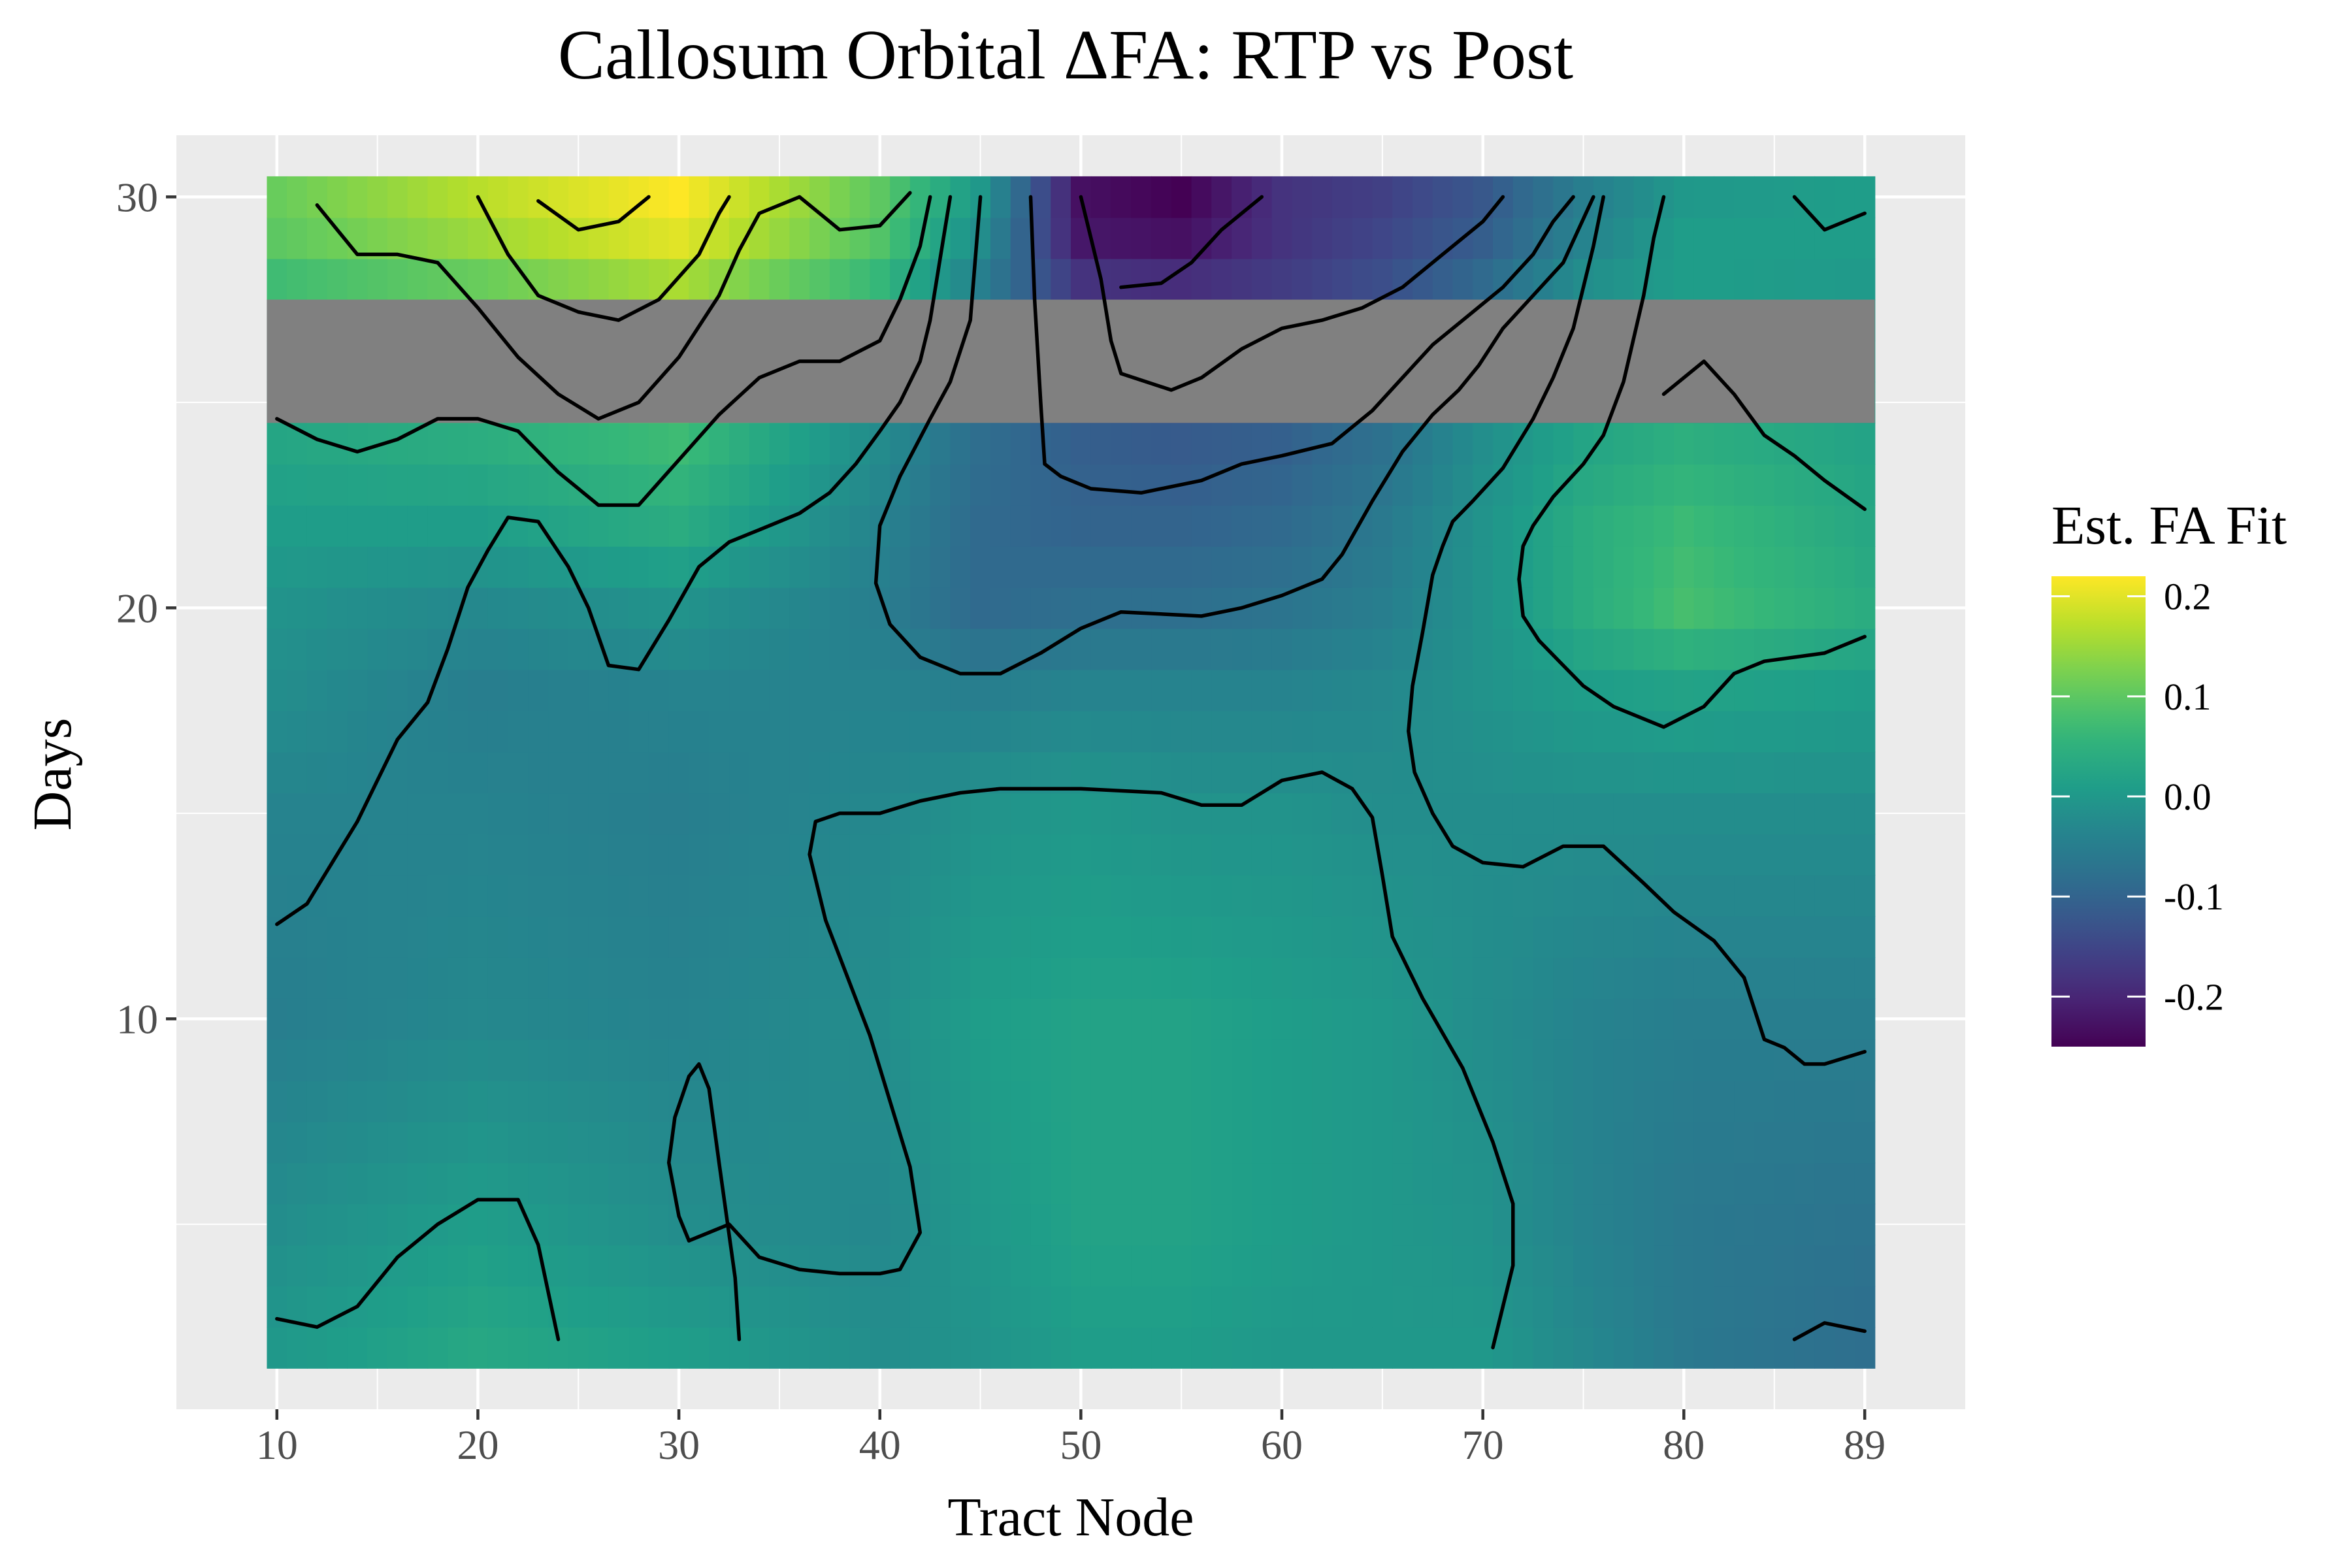  What do you see at coordinates (1081, 1445) in the screenshot?
I see `x-tick-label: 50` at bounding box center [1081, 1445].